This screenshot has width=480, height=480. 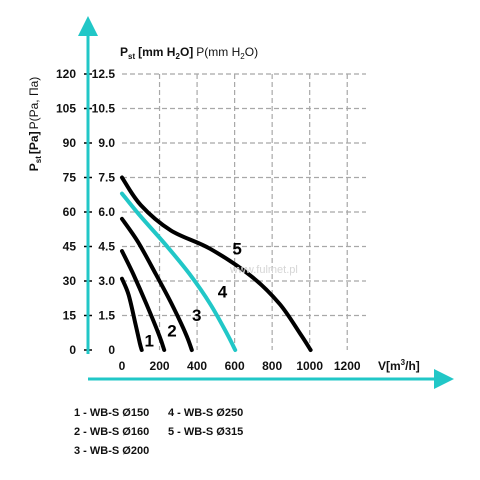 What do you see at coordinates (444, 379) in the screenshot?
I see `x-axis-arrowhead` at bounding box center [444, 379].